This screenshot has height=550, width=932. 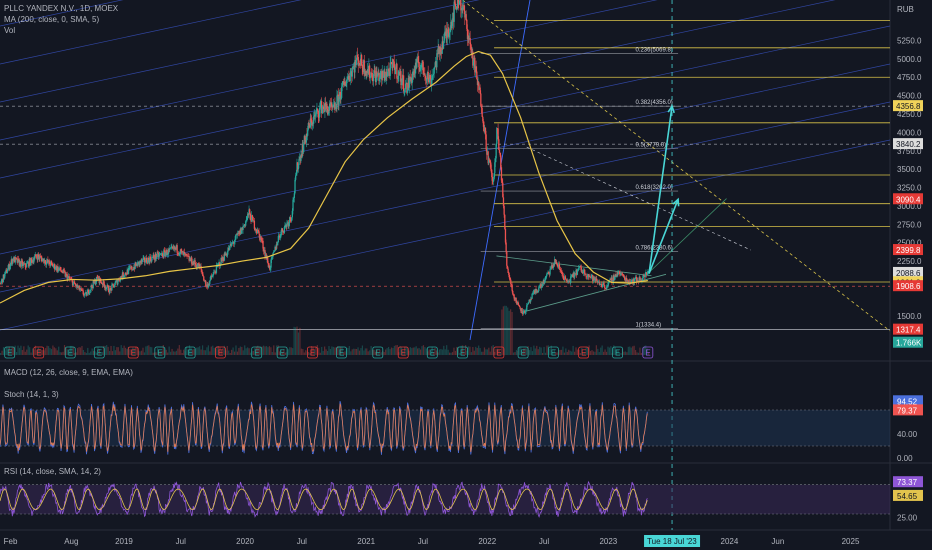 What do you see at coordinates (52, 19) in the screenshot?
I see `ma-legend: MA (200, close, 0, SMA, 5)` at bounding box center [52, 19].